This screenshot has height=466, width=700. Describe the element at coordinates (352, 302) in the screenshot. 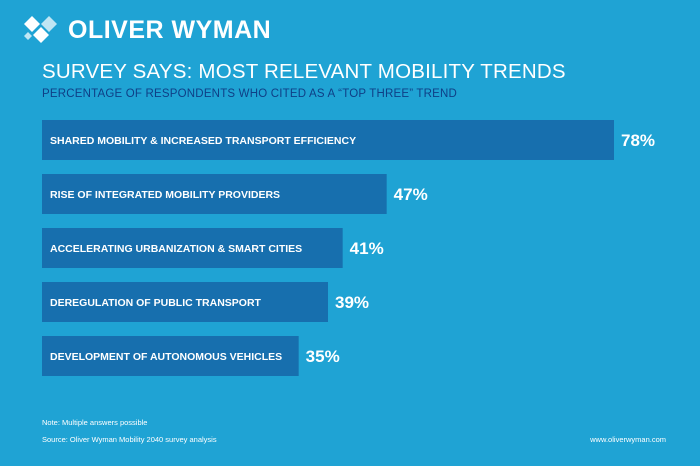

I see `bar-value-4: 39%` at that location.